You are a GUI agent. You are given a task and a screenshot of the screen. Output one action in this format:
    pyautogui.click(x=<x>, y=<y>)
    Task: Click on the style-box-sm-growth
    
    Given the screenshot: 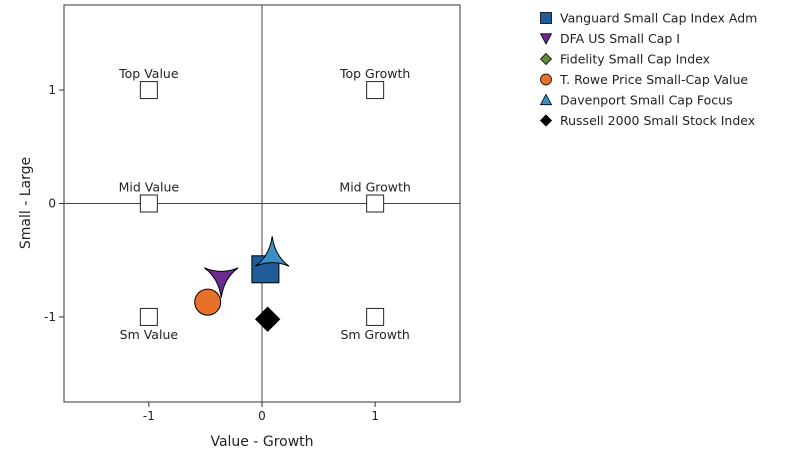 What is the action you would take?
    pyautogui.click(x=375, y=316)
    